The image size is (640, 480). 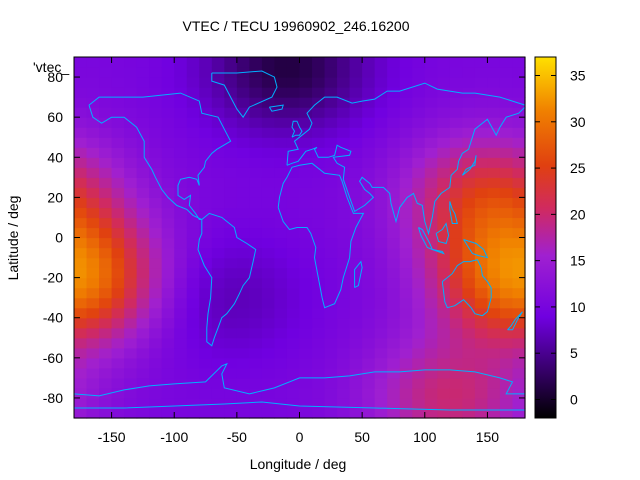 I want to click on colorbar-tick-label: 5, so click(x=574, y=353).